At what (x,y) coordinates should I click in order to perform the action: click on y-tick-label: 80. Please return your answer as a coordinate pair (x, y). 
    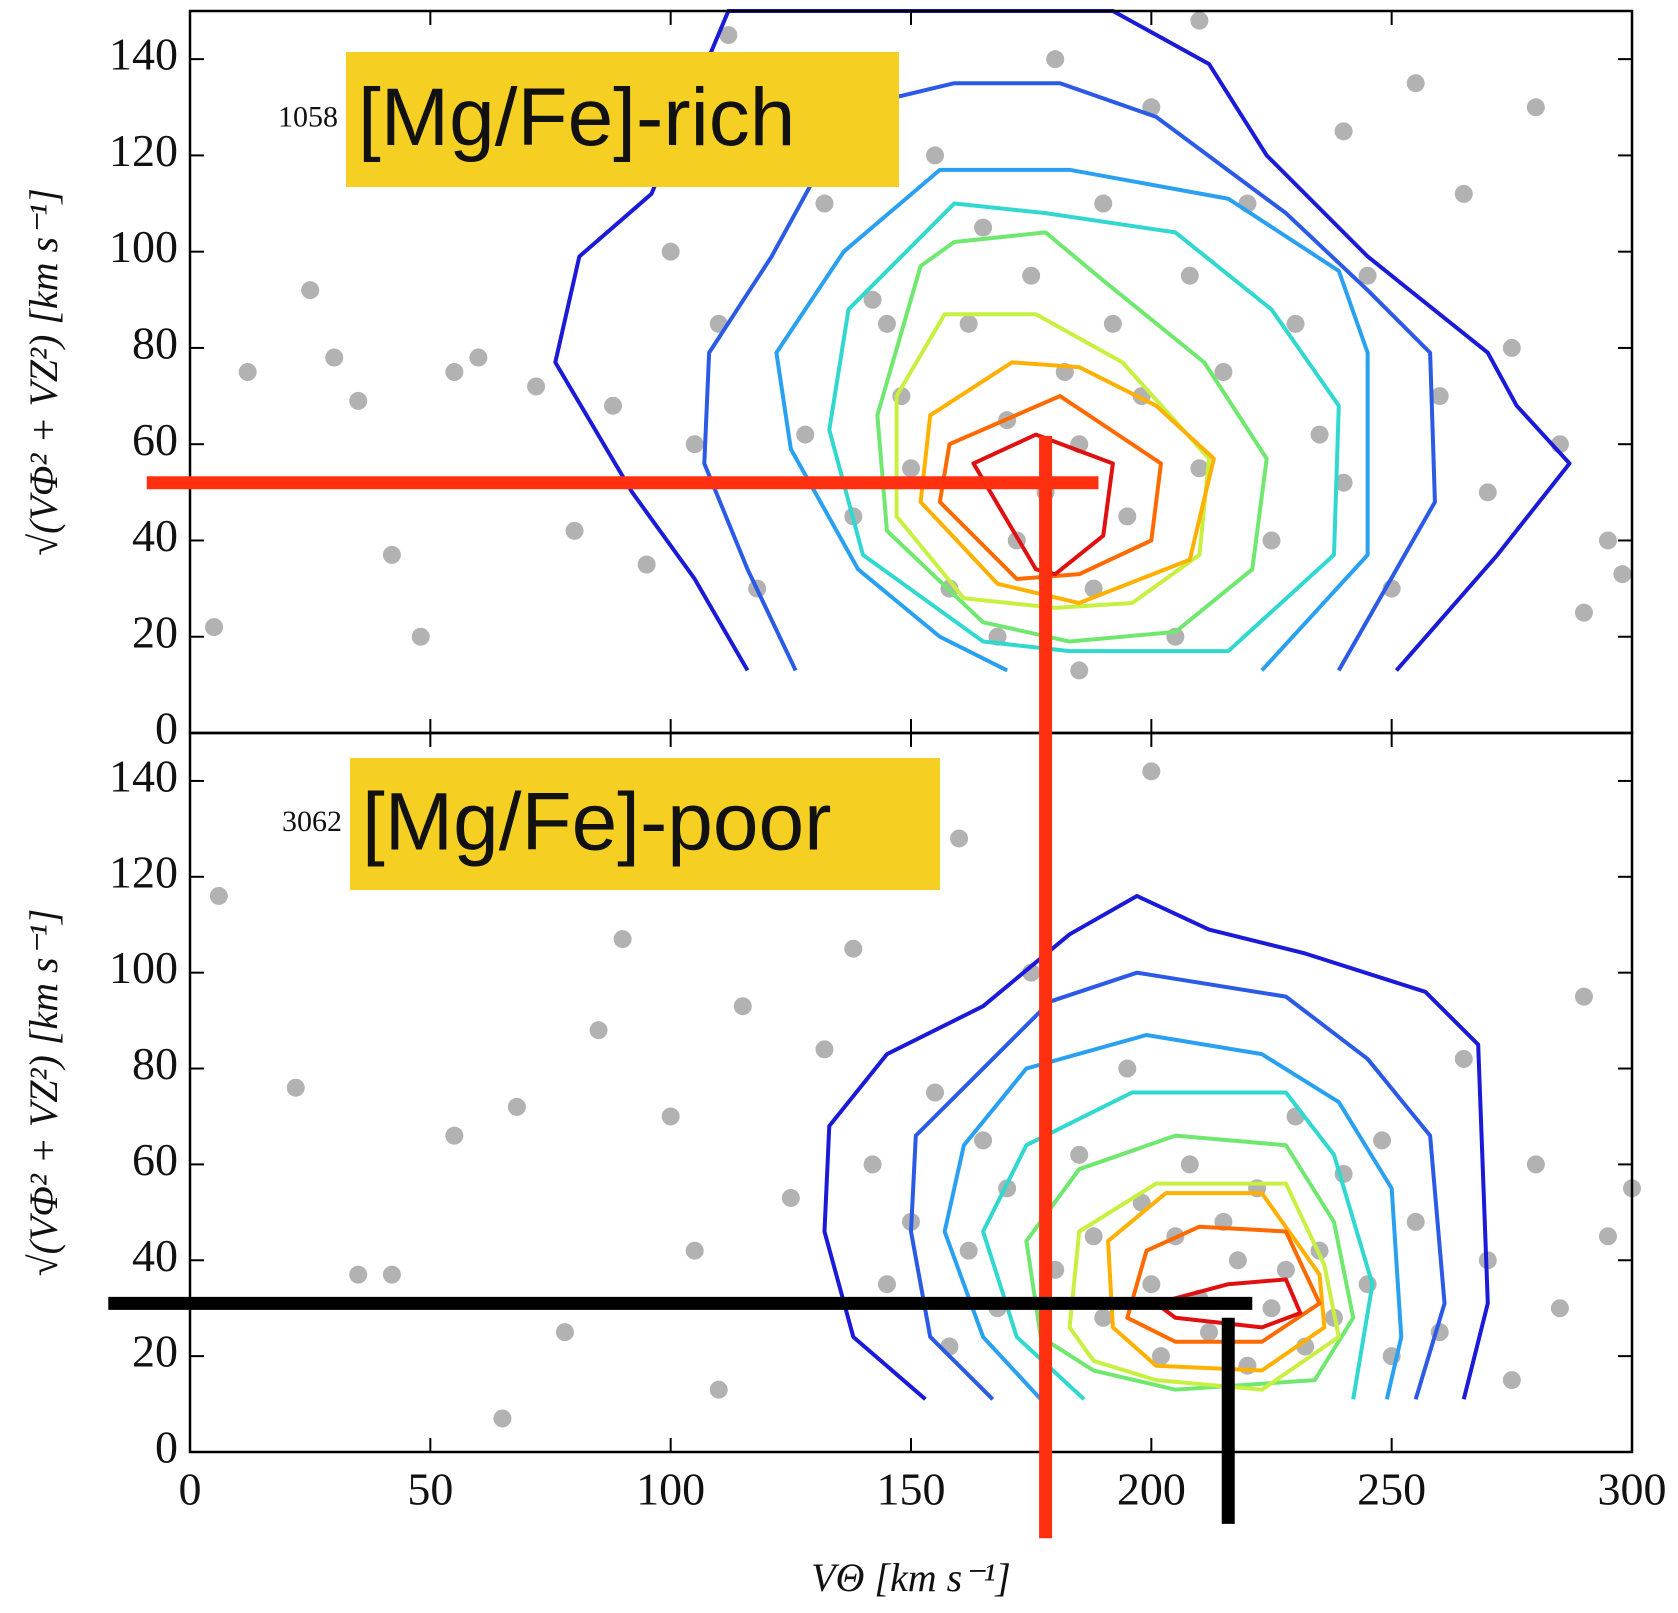
    Looking at the image, I should click on (155, 342).